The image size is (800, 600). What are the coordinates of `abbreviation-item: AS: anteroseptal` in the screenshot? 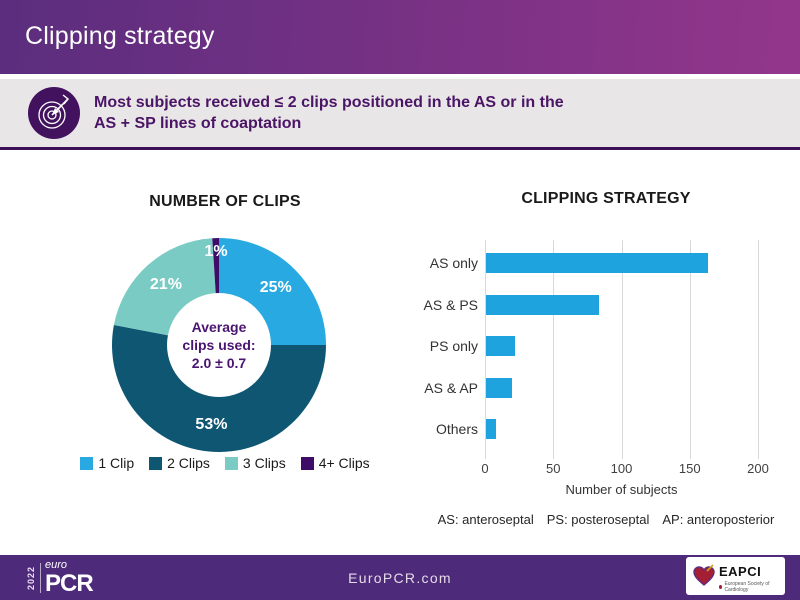 It's located at (485, 519).